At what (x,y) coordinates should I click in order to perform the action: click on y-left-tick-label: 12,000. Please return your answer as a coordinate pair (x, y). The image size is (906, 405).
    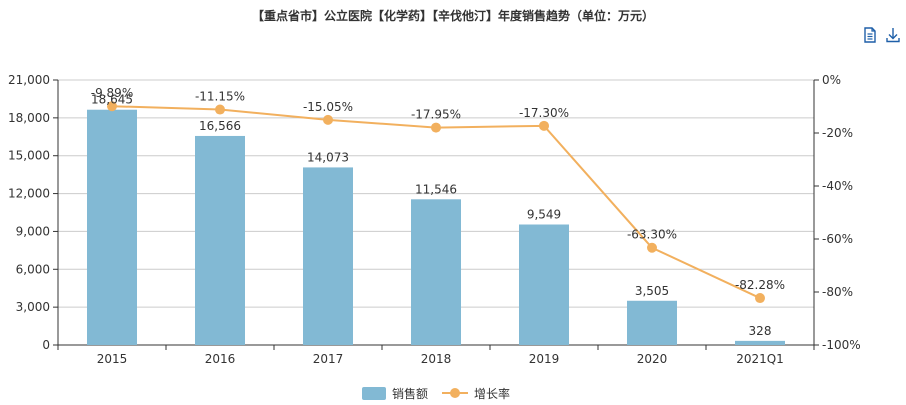
    Looking at the image, I should click on (29, 194).